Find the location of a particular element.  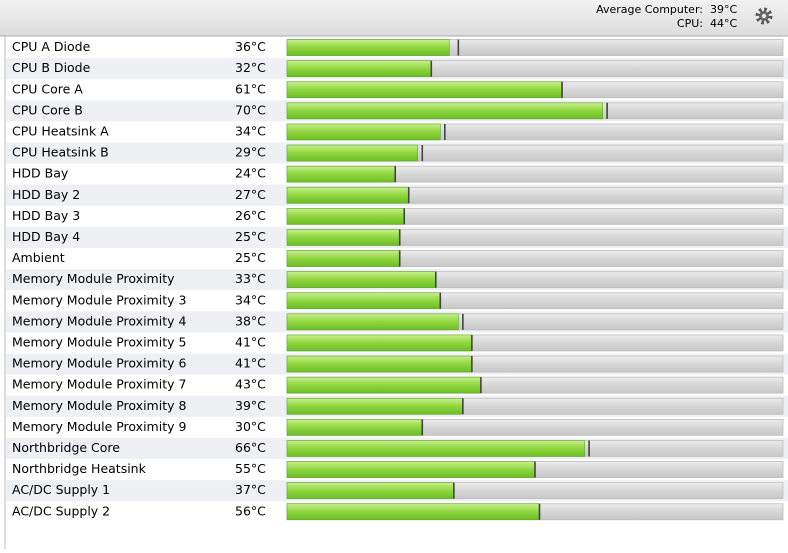

sensor-row: Memory Module Proximity 4 38°C is located at coordinates (397, 322).